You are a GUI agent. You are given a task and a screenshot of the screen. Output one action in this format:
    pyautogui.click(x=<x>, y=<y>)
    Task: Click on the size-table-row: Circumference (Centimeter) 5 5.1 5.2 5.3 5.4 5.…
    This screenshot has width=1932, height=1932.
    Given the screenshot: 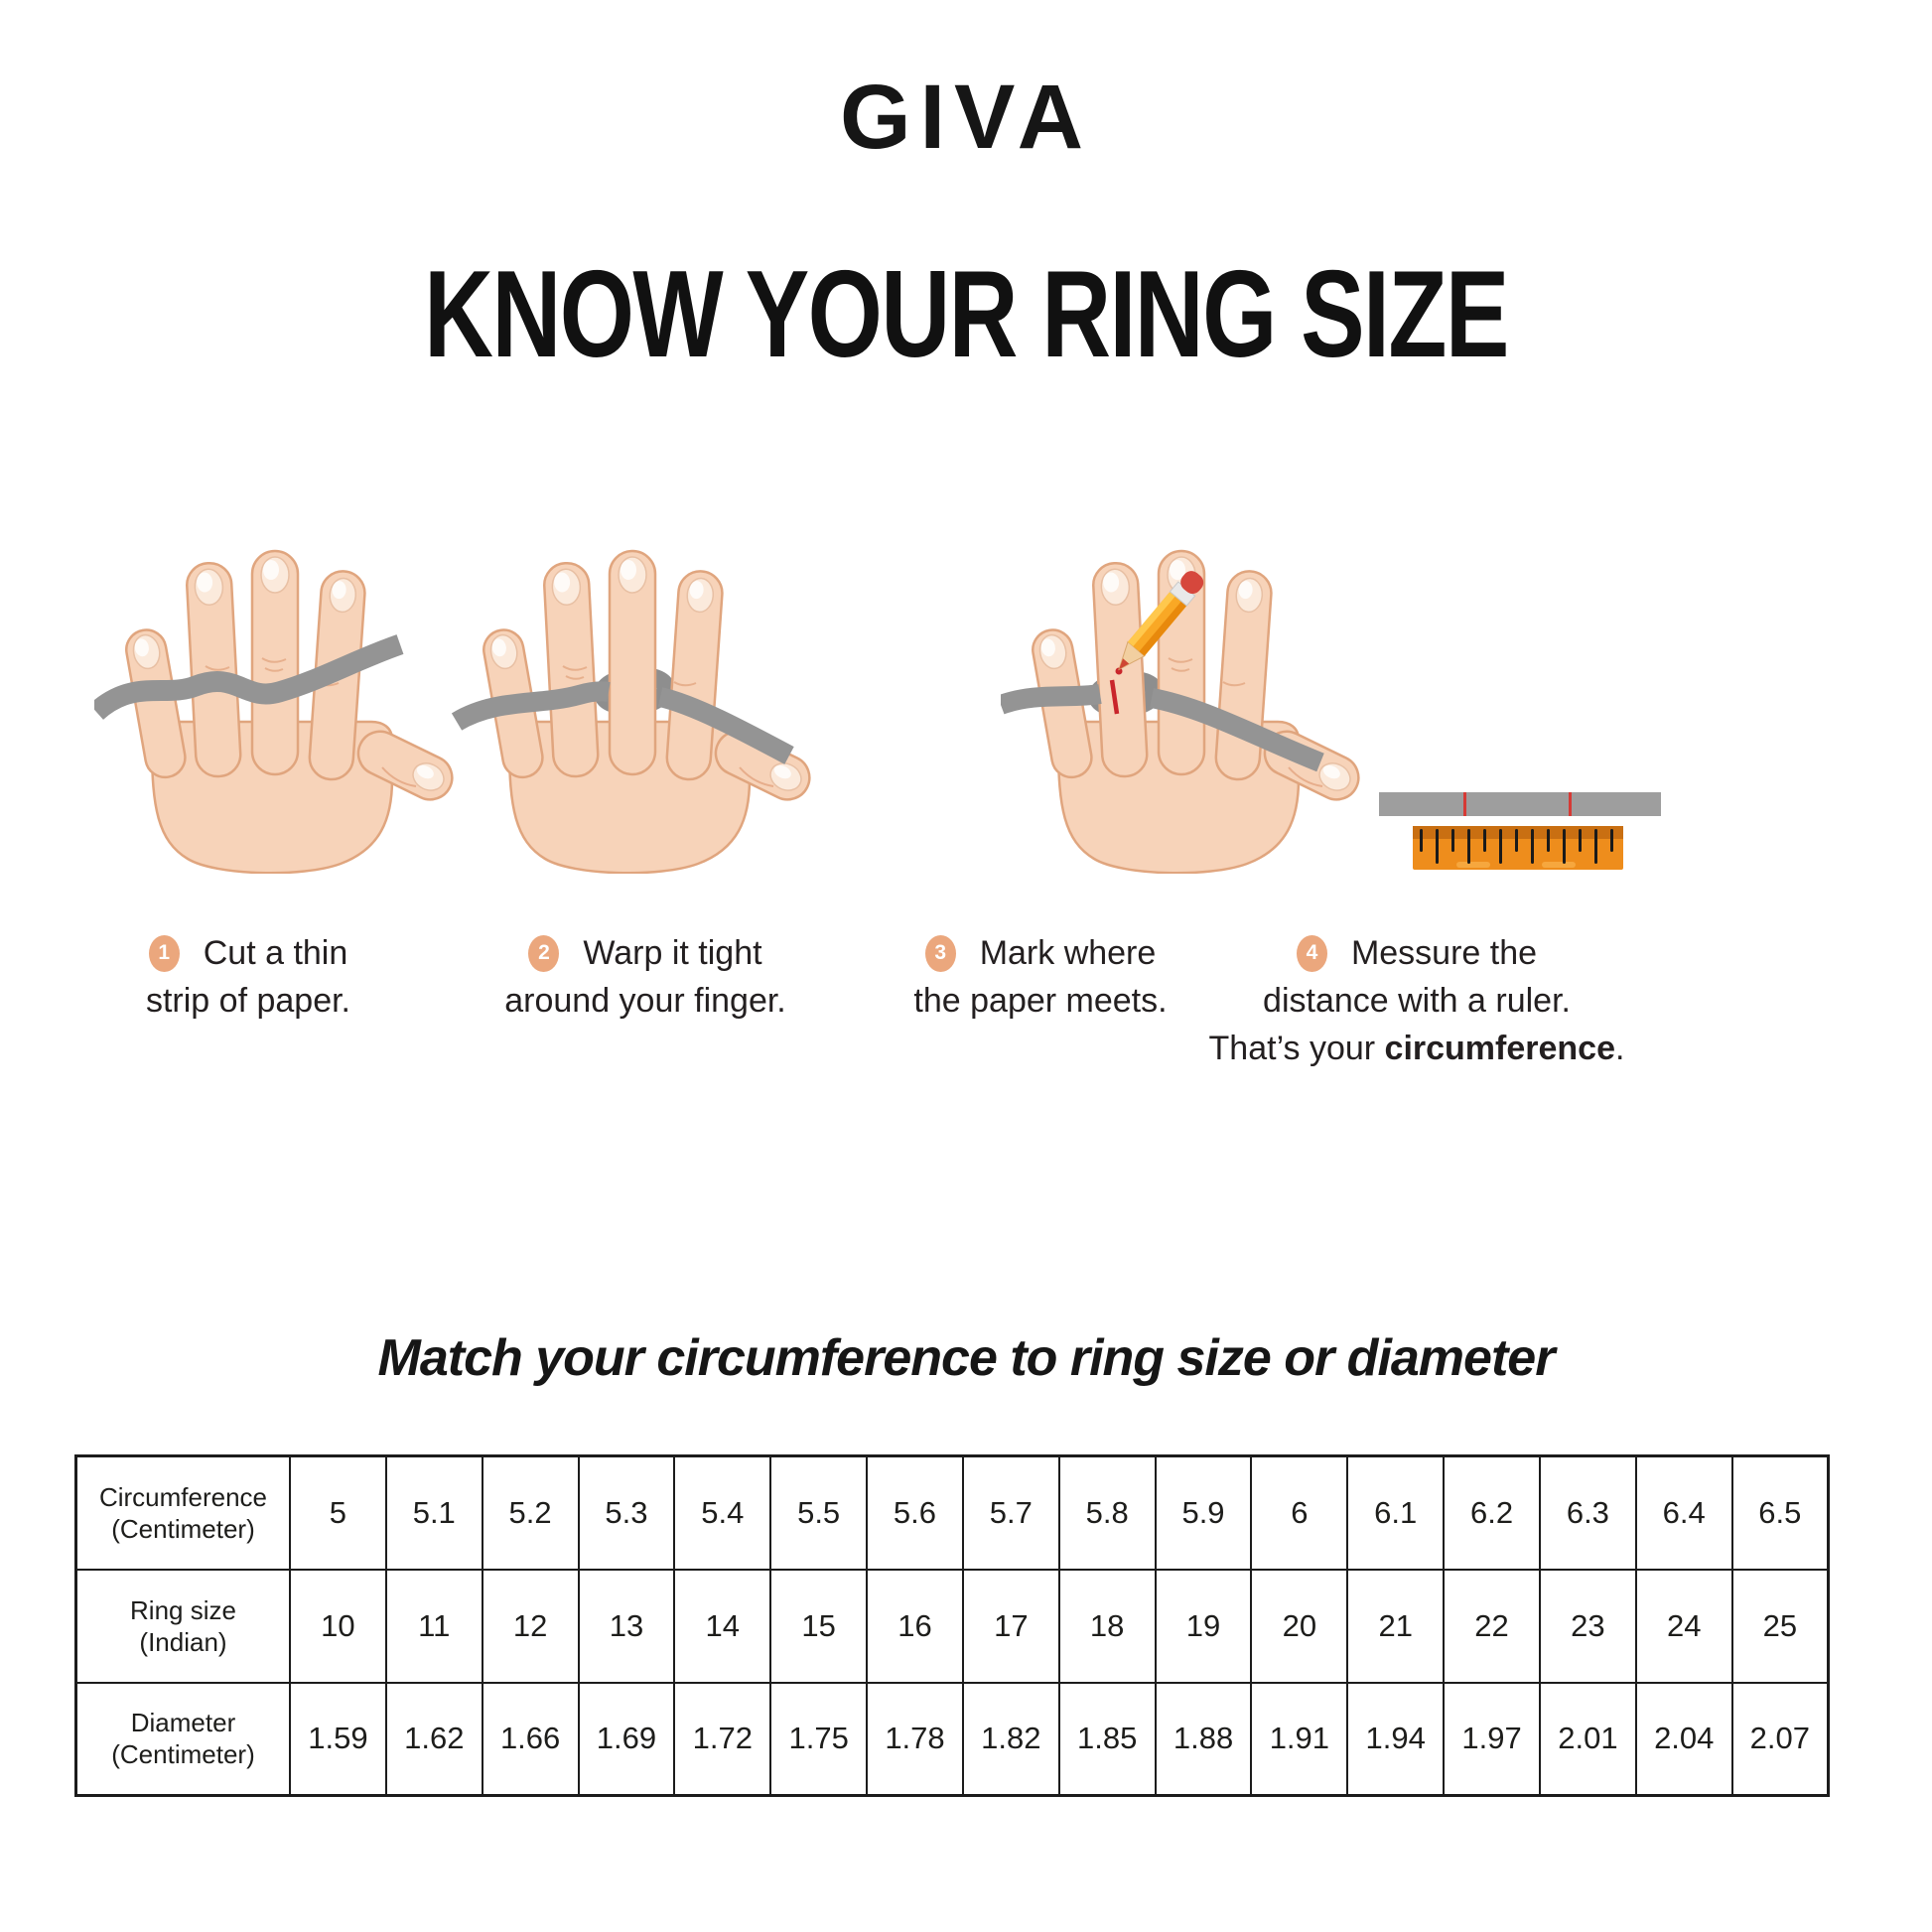 What is the action you would take?
    pyautogui.click(x=952, y=1512)
    